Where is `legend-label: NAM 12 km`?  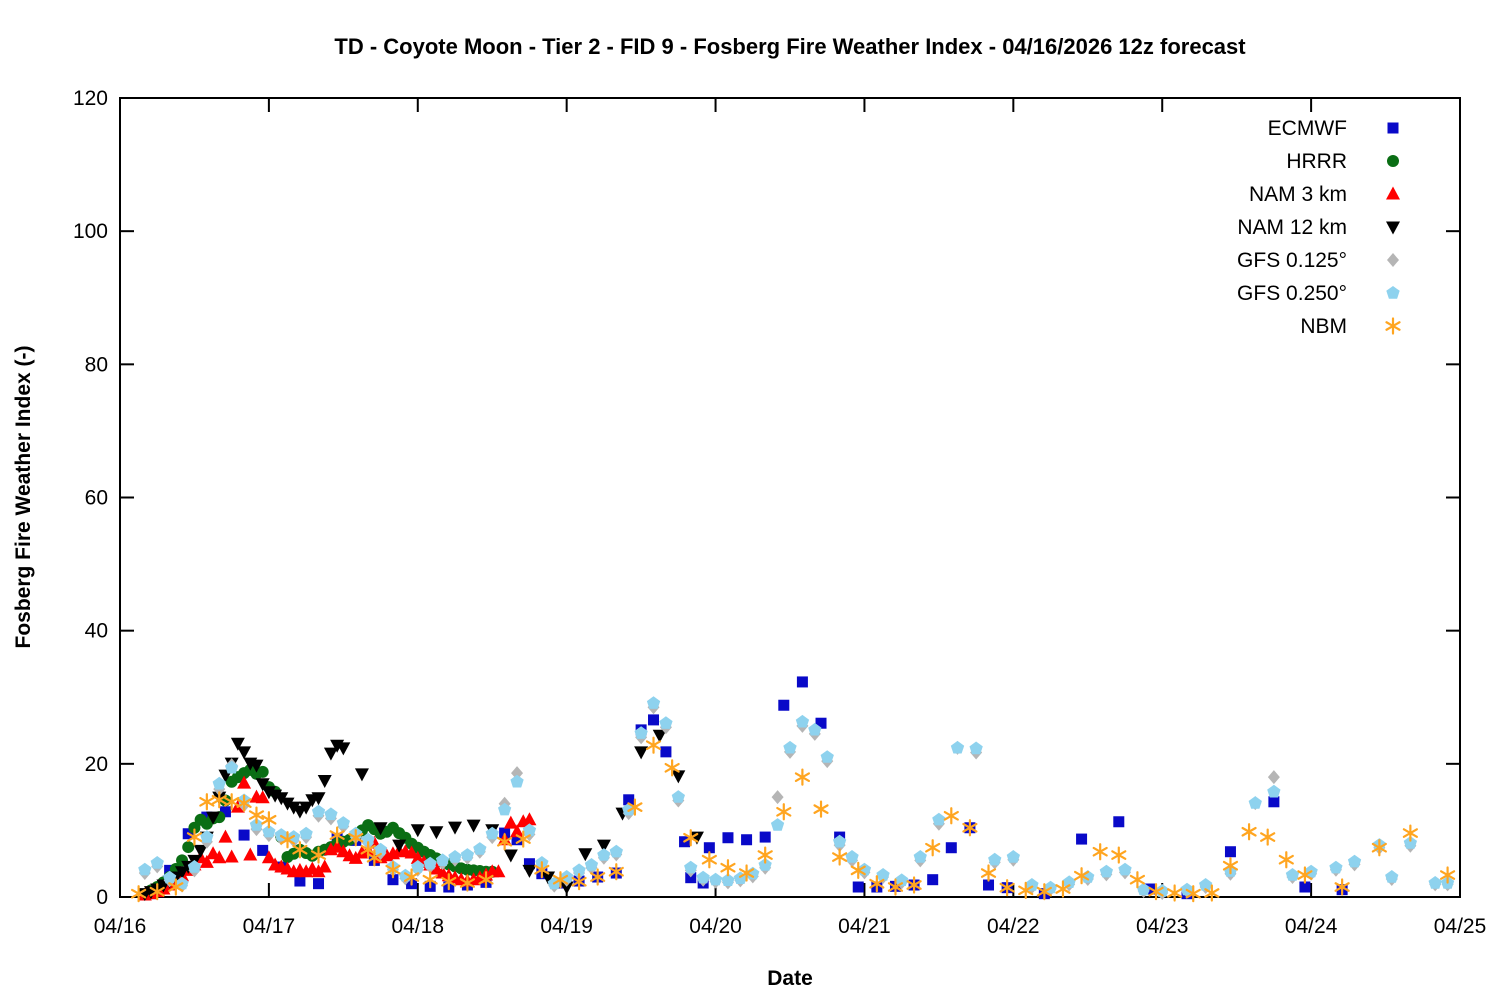
legend-label: NAM 12 km is located at coordinates (1292, 227).